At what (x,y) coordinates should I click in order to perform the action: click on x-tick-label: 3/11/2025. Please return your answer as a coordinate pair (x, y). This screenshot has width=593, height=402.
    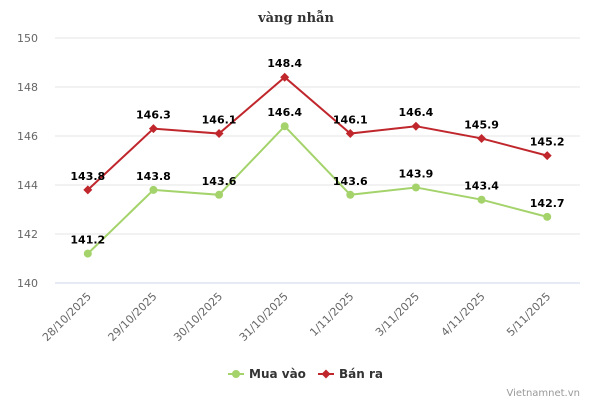
    Looking at the image, I should click on (397, 314).